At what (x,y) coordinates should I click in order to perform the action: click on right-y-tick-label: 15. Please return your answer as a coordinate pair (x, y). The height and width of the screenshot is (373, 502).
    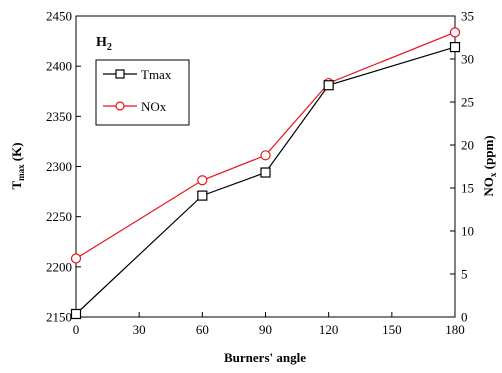
    Looking at the image, I should click on (467, 188).